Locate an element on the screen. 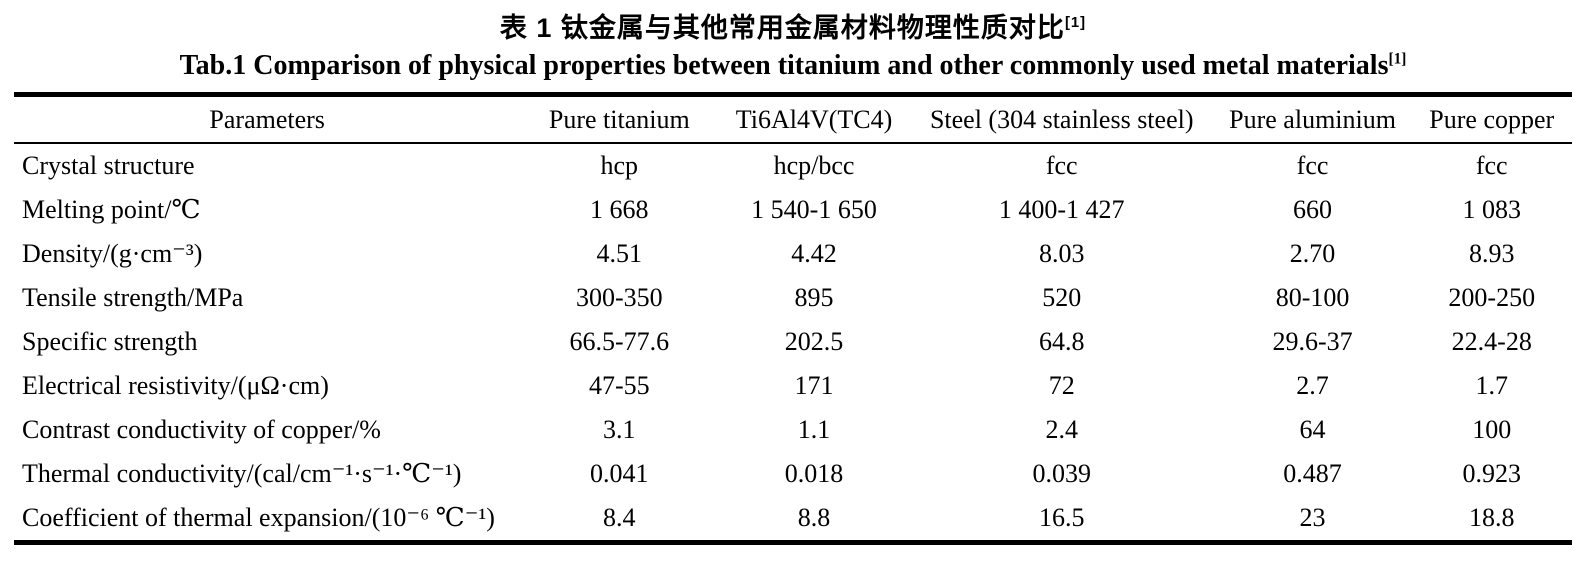 This screenshot has width=1586, height=562. column-header-pure-titanium: Pure titanium is located at coordinates (619, 119).